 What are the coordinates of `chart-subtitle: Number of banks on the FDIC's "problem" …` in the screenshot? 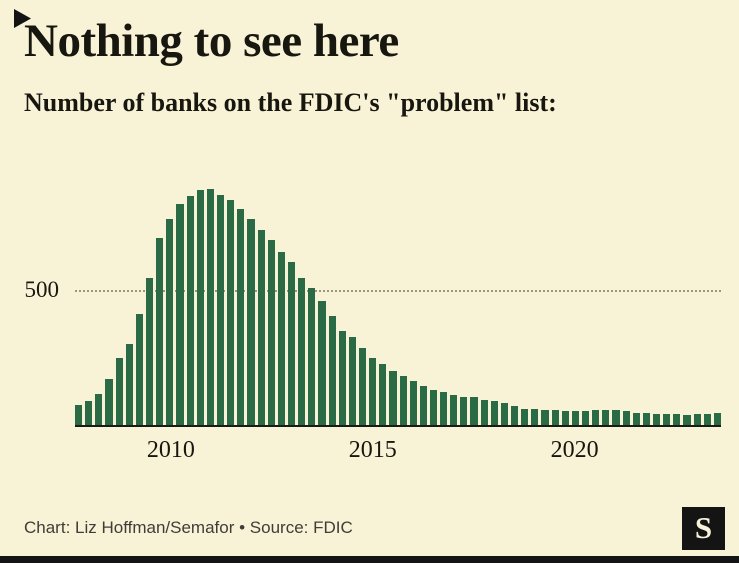 It's located at (290, 102).